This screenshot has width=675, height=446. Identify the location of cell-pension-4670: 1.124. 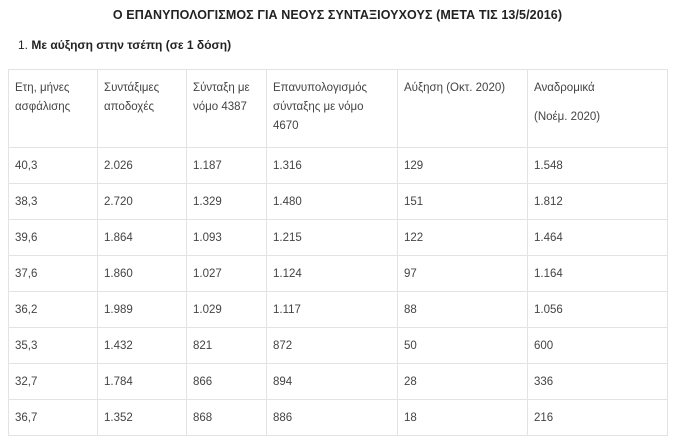
(332, 273).